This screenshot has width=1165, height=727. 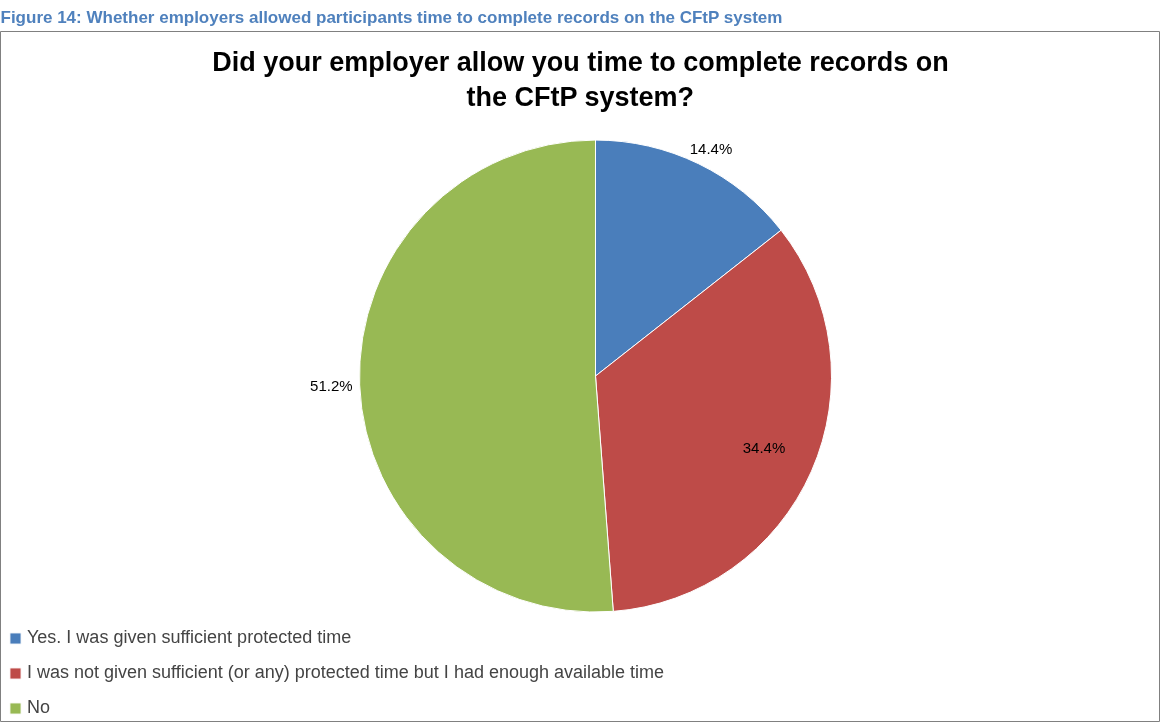 I want to click on chart-title: Did your employer allow you time to complete records on the CFtP system?, so click(x=580, y=79).